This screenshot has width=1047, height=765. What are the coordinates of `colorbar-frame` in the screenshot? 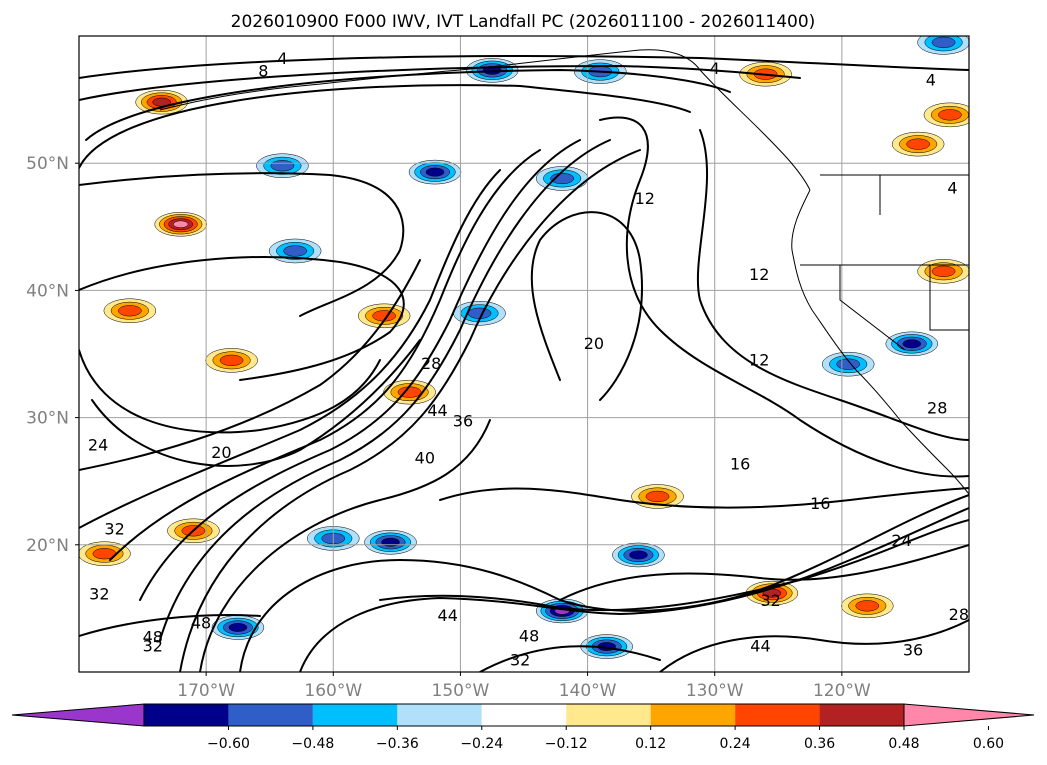 It's located at (524, 715).